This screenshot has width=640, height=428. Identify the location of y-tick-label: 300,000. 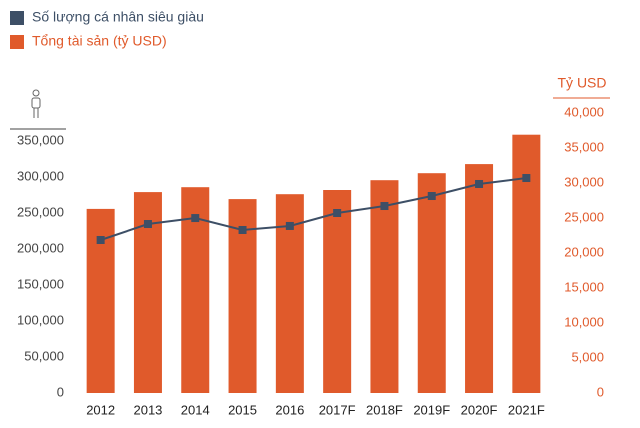
(40, 175).